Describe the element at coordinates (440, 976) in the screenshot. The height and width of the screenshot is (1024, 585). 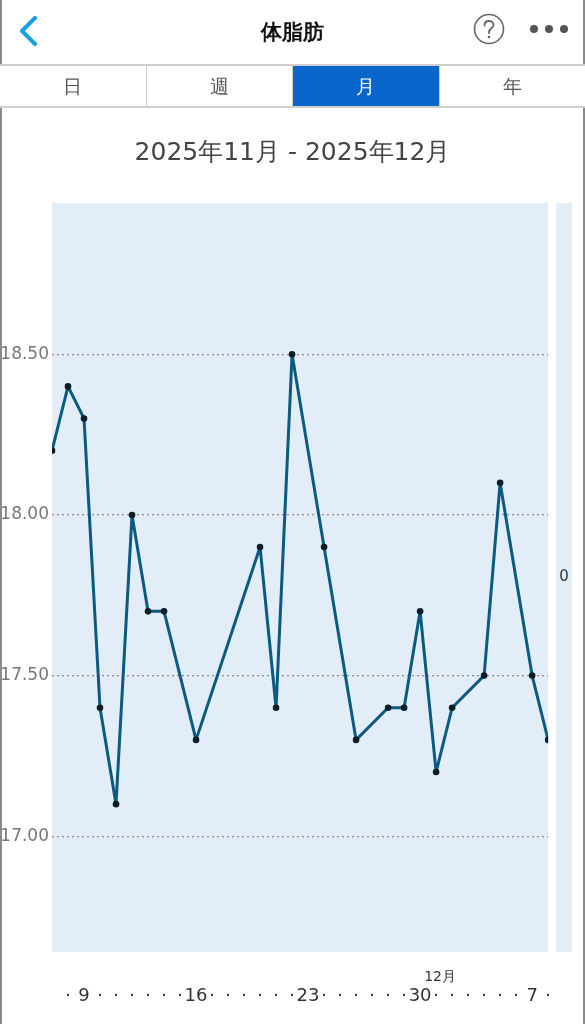
I see `text: 12月` at that location.